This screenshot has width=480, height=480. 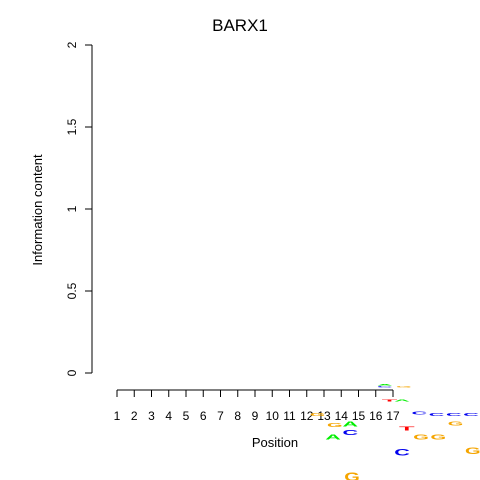 I want to click on x-tick-label: 8, so click(x=237, y=416).